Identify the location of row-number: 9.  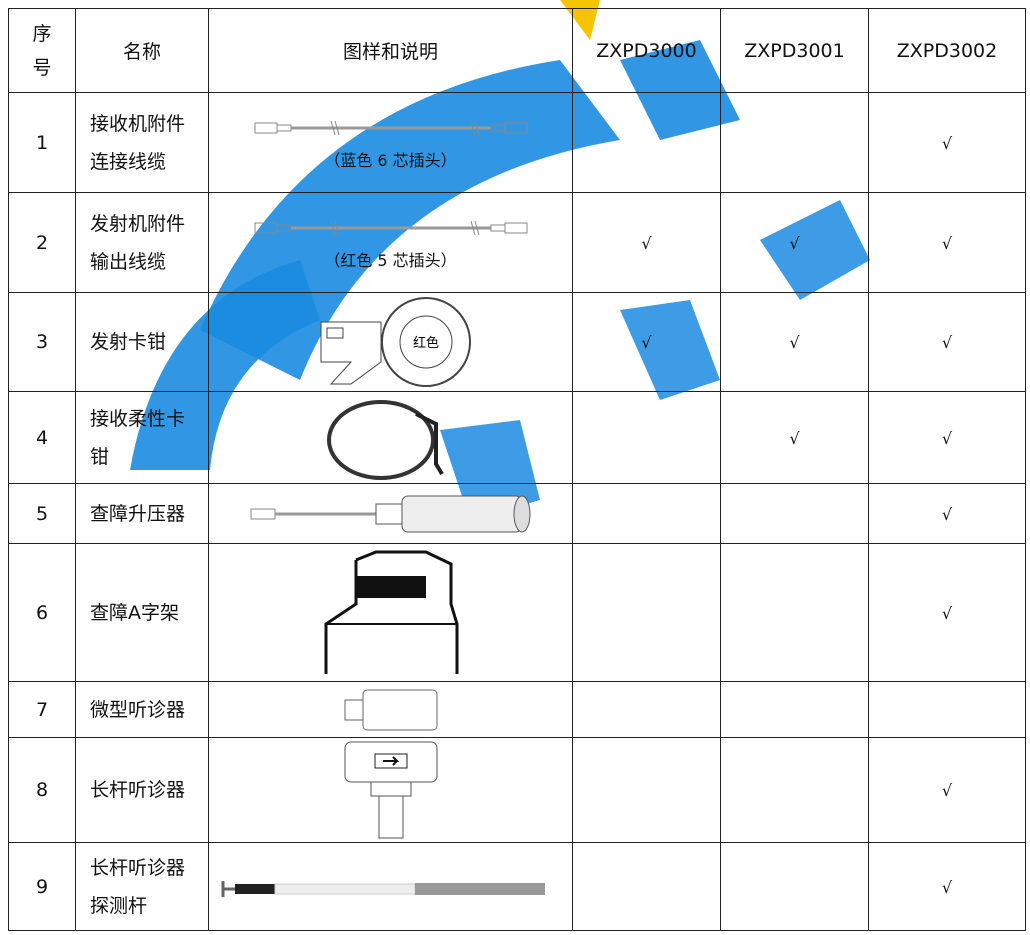
(42, 886).